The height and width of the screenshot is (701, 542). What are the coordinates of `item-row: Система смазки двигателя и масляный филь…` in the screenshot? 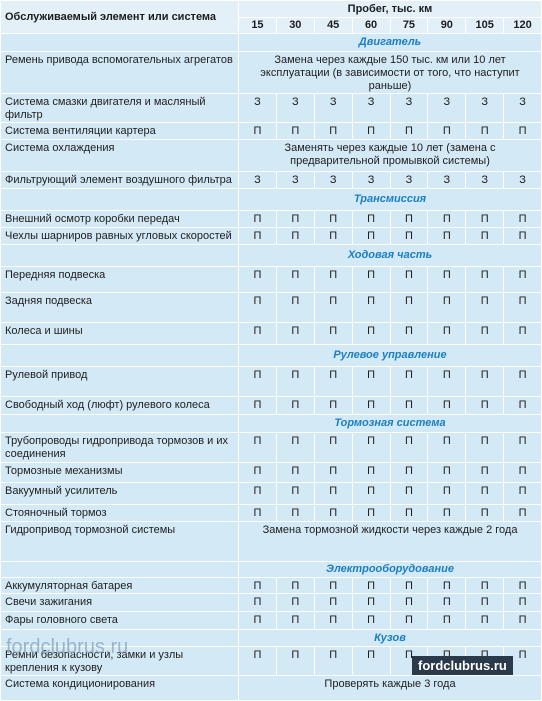 It's located at (271, 108).